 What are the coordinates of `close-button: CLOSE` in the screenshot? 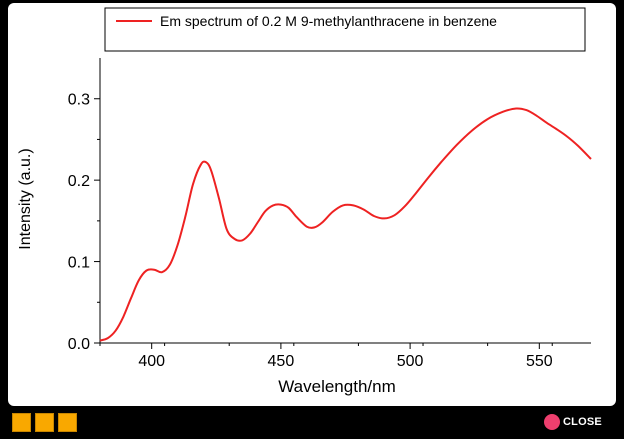 It's located at (573, 422).